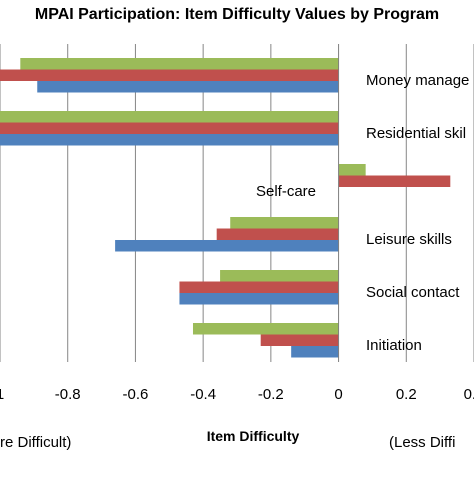  Describe the element at coordinates (203, 394) in the screenshot. I see `x-tick-label-3: -0.4` at that location.